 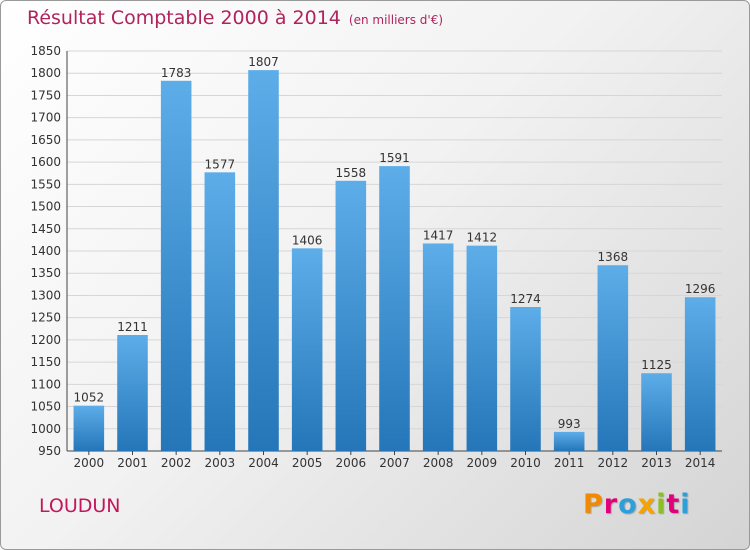 I want to click on y-tick-label: 1750, so click(x=45, y=95).